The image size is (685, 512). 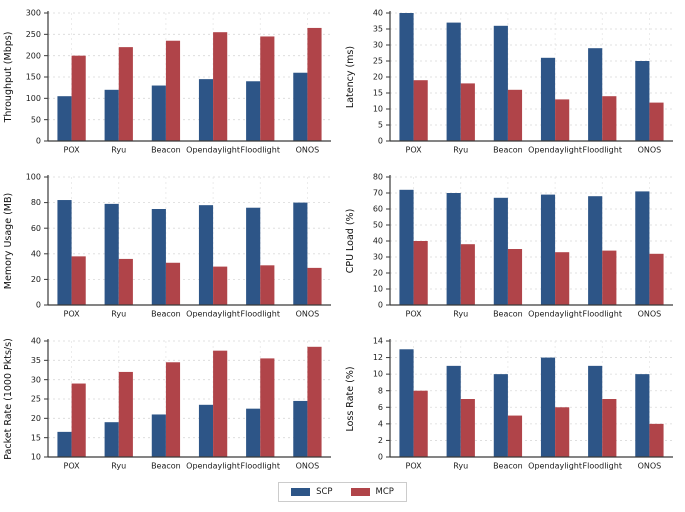 What do you see at coordinates (350, 241) in the screenshot?
I see `svg-text: CPU Load (%)` at bounding box center [350, 241].